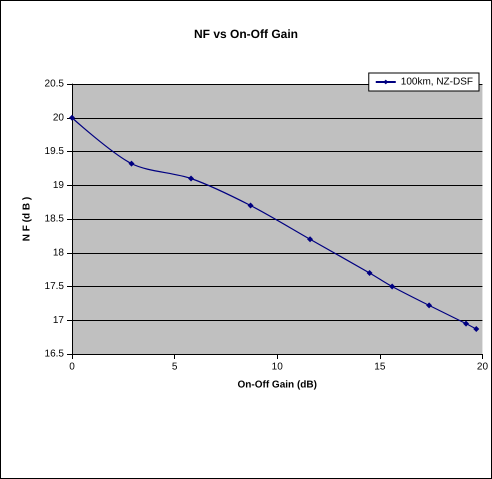 Image resolution: width=492 pixels, height=479 pixels. What do you see at coordinates (54, 219) in the screenshot?
I see `y-tick-label: 18.5` at bounding box center [54, 219].